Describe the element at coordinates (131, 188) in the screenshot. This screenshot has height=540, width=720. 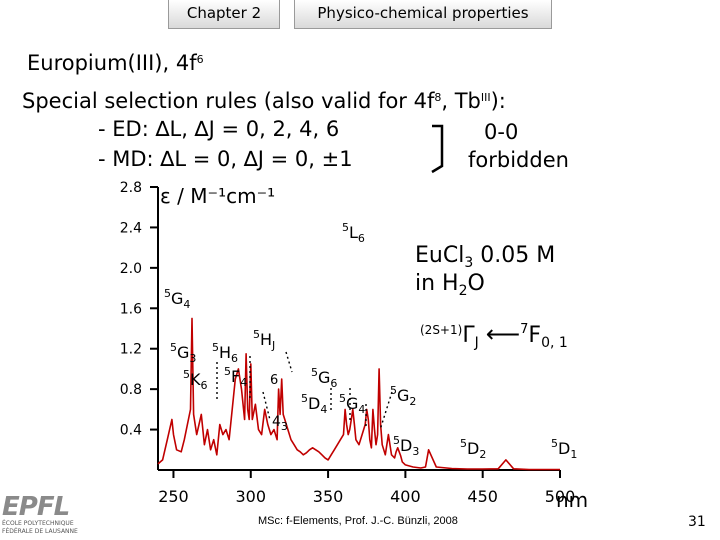
I see `y-tick-label: 2.8` at that location.